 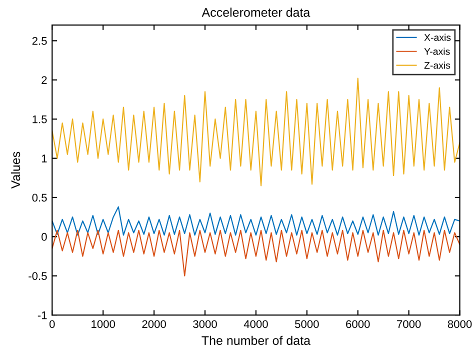 What do you see at coordinates (104, 324) in the screenshot?
I see `x-tick-label: 1000` at bounding box center [104, 324].